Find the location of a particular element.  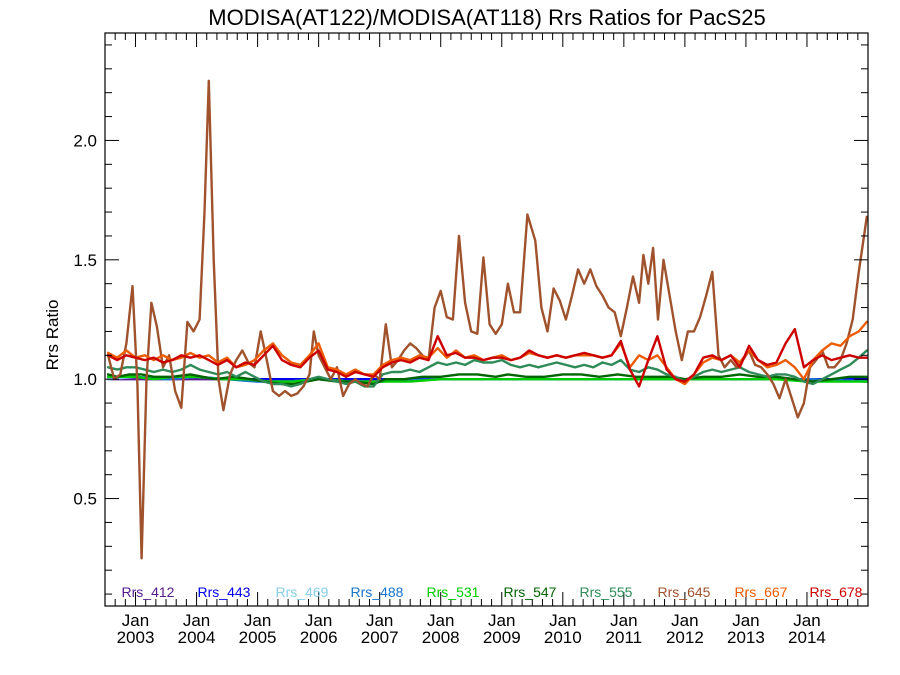

x-tick-year-label: 2005 is located at coordinates (258, 637).